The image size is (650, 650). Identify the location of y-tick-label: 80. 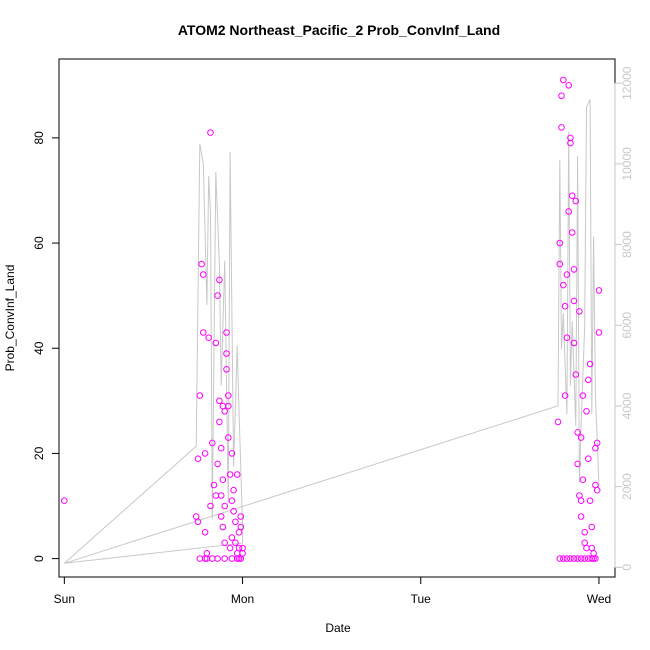
(39, 138).